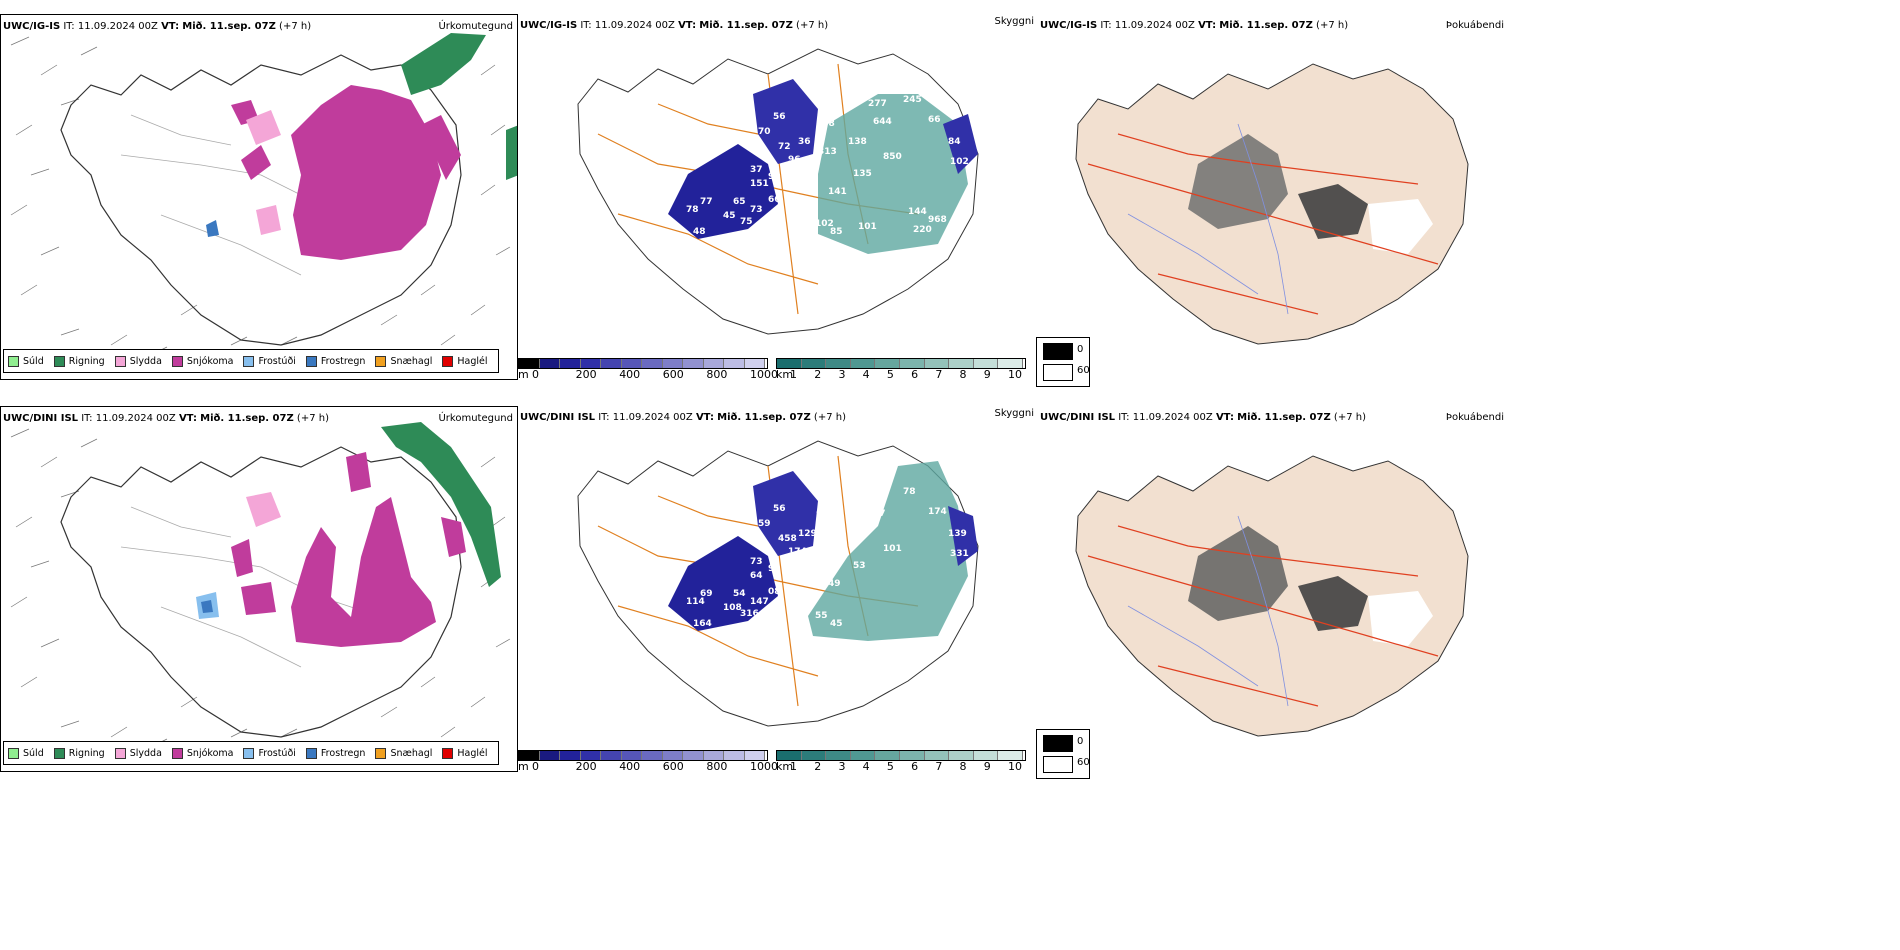  I want to click on lead-time: (+7 h), so click(829, 417).